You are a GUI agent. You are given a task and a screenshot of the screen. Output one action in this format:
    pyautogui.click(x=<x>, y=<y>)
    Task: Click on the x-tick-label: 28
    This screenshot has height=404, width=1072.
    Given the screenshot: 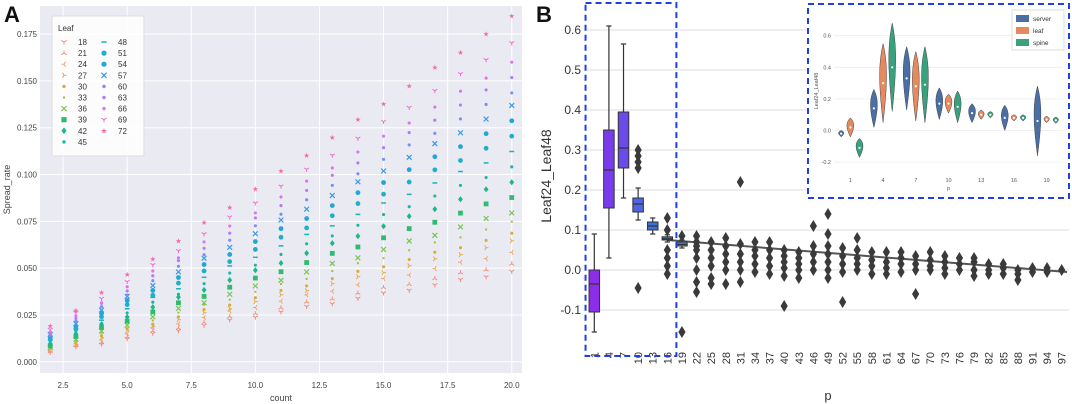 What is the action you would take?
    pyautogui.click(x=727, y=358)
    